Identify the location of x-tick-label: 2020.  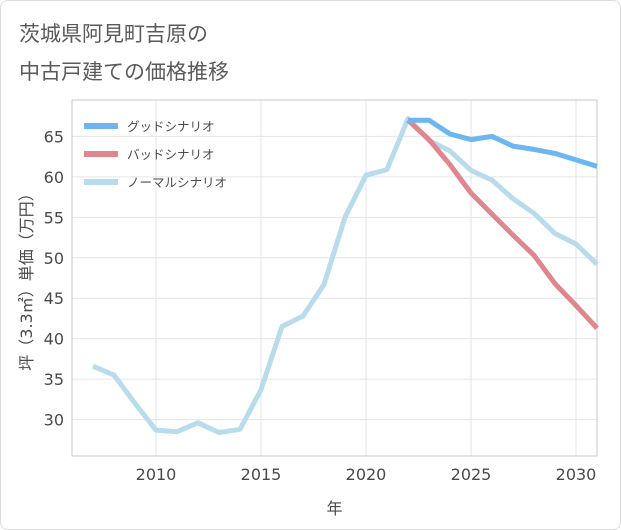
(366, 474).